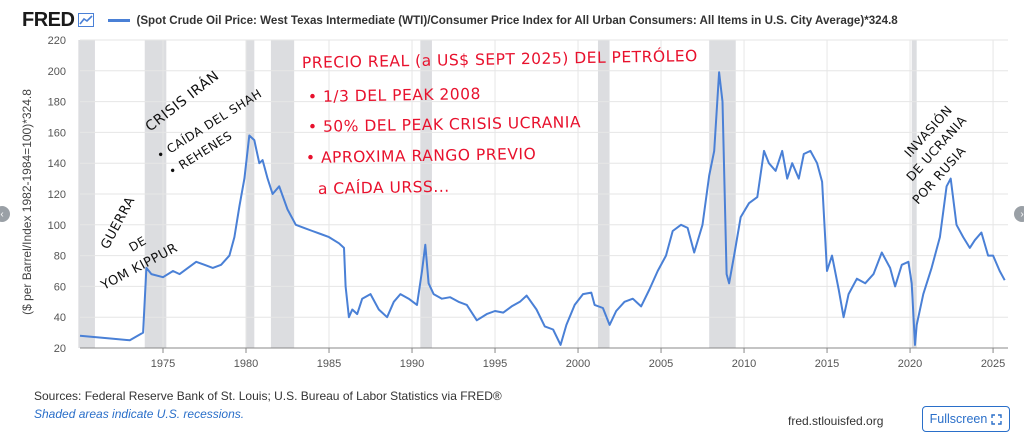 The width and height of the screenshot is (1024, 440). I want to click on y-tick-label: 120, so click(57, 195).